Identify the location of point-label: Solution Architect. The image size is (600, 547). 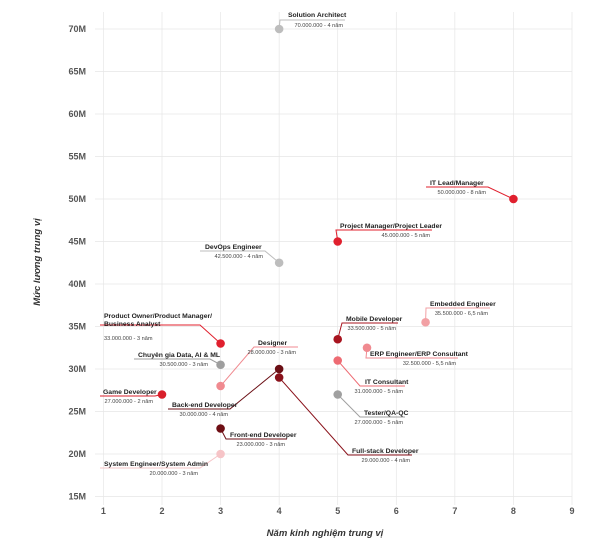
(317, 15).